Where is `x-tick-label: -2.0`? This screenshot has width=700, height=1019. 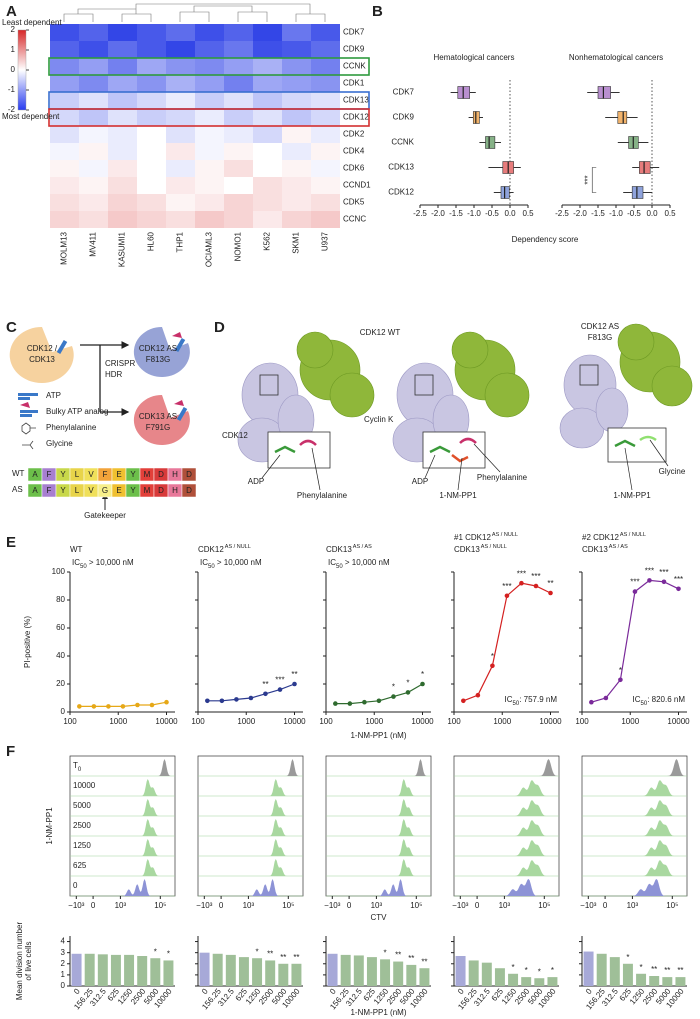 x-tick-label: -2.0 is located at coordinates (580, 213).